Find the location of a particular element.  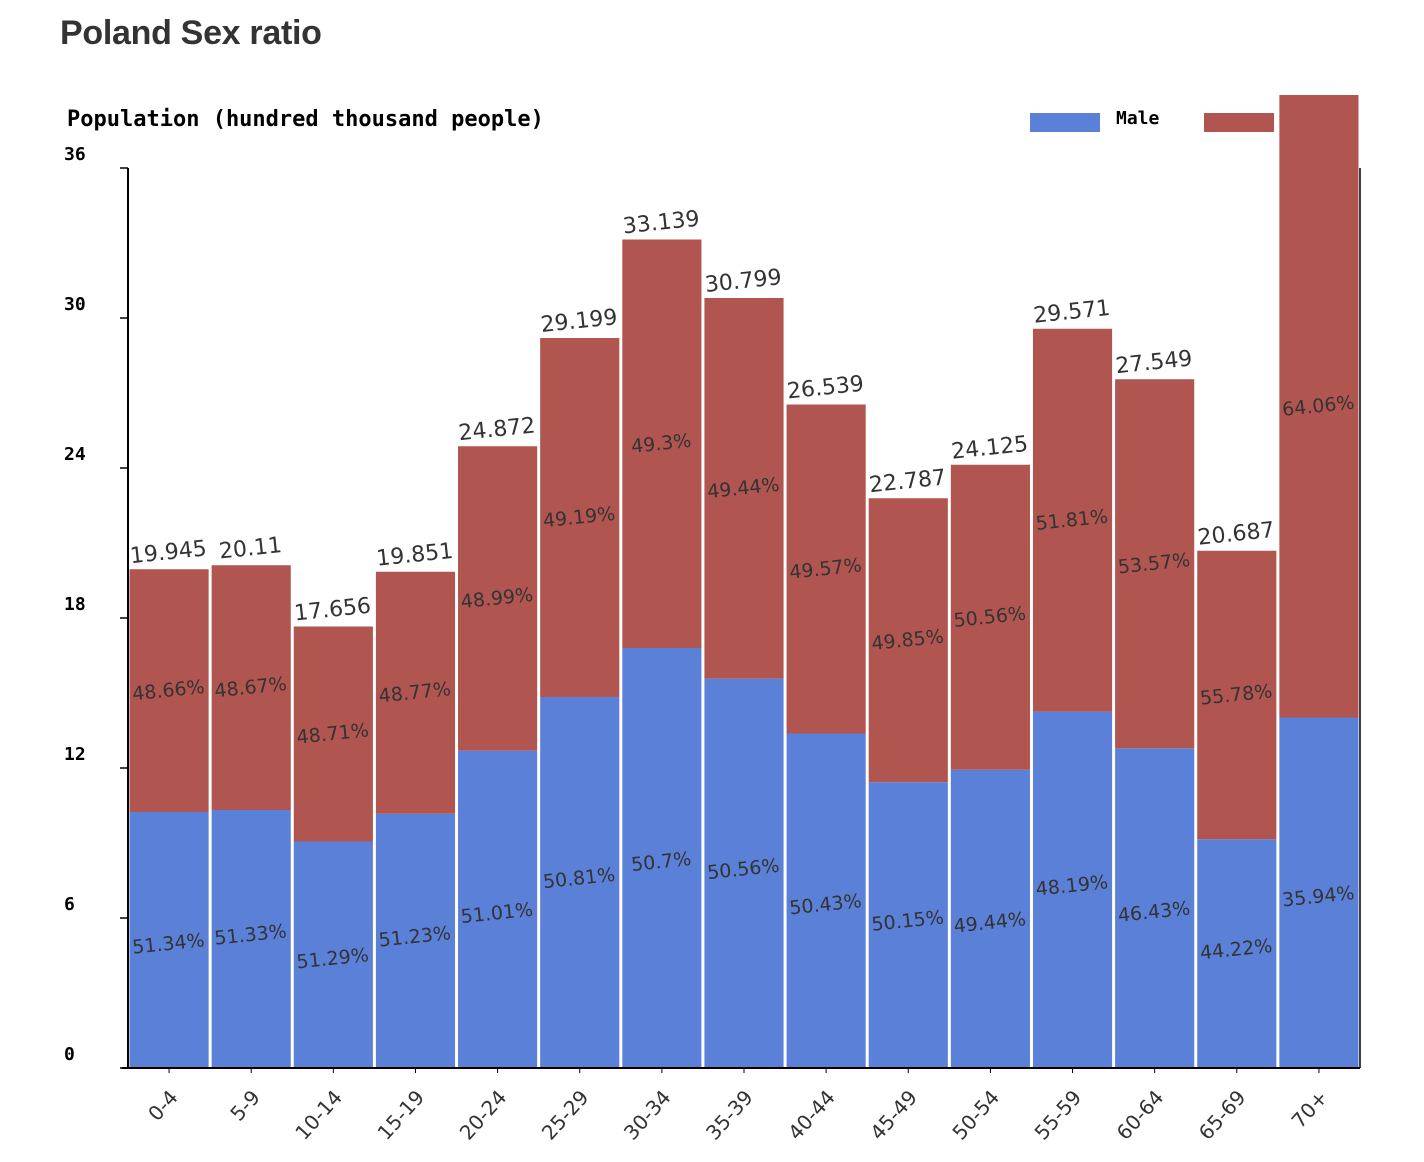

legend-label-male: Male is located at coordinates (1138, 118).